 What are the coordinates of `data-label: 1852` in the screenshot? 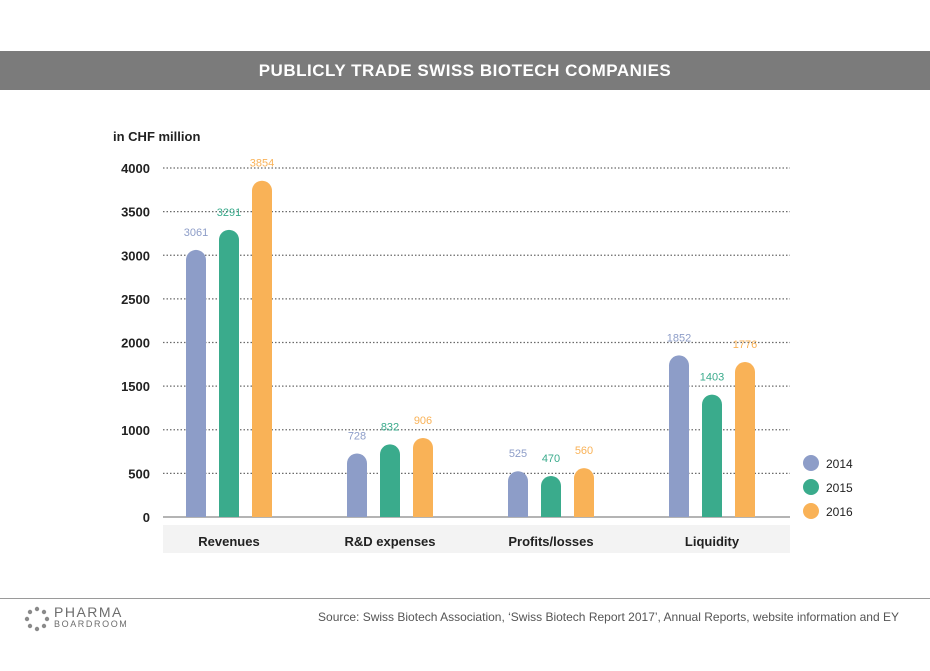 It's located at (679, 338).